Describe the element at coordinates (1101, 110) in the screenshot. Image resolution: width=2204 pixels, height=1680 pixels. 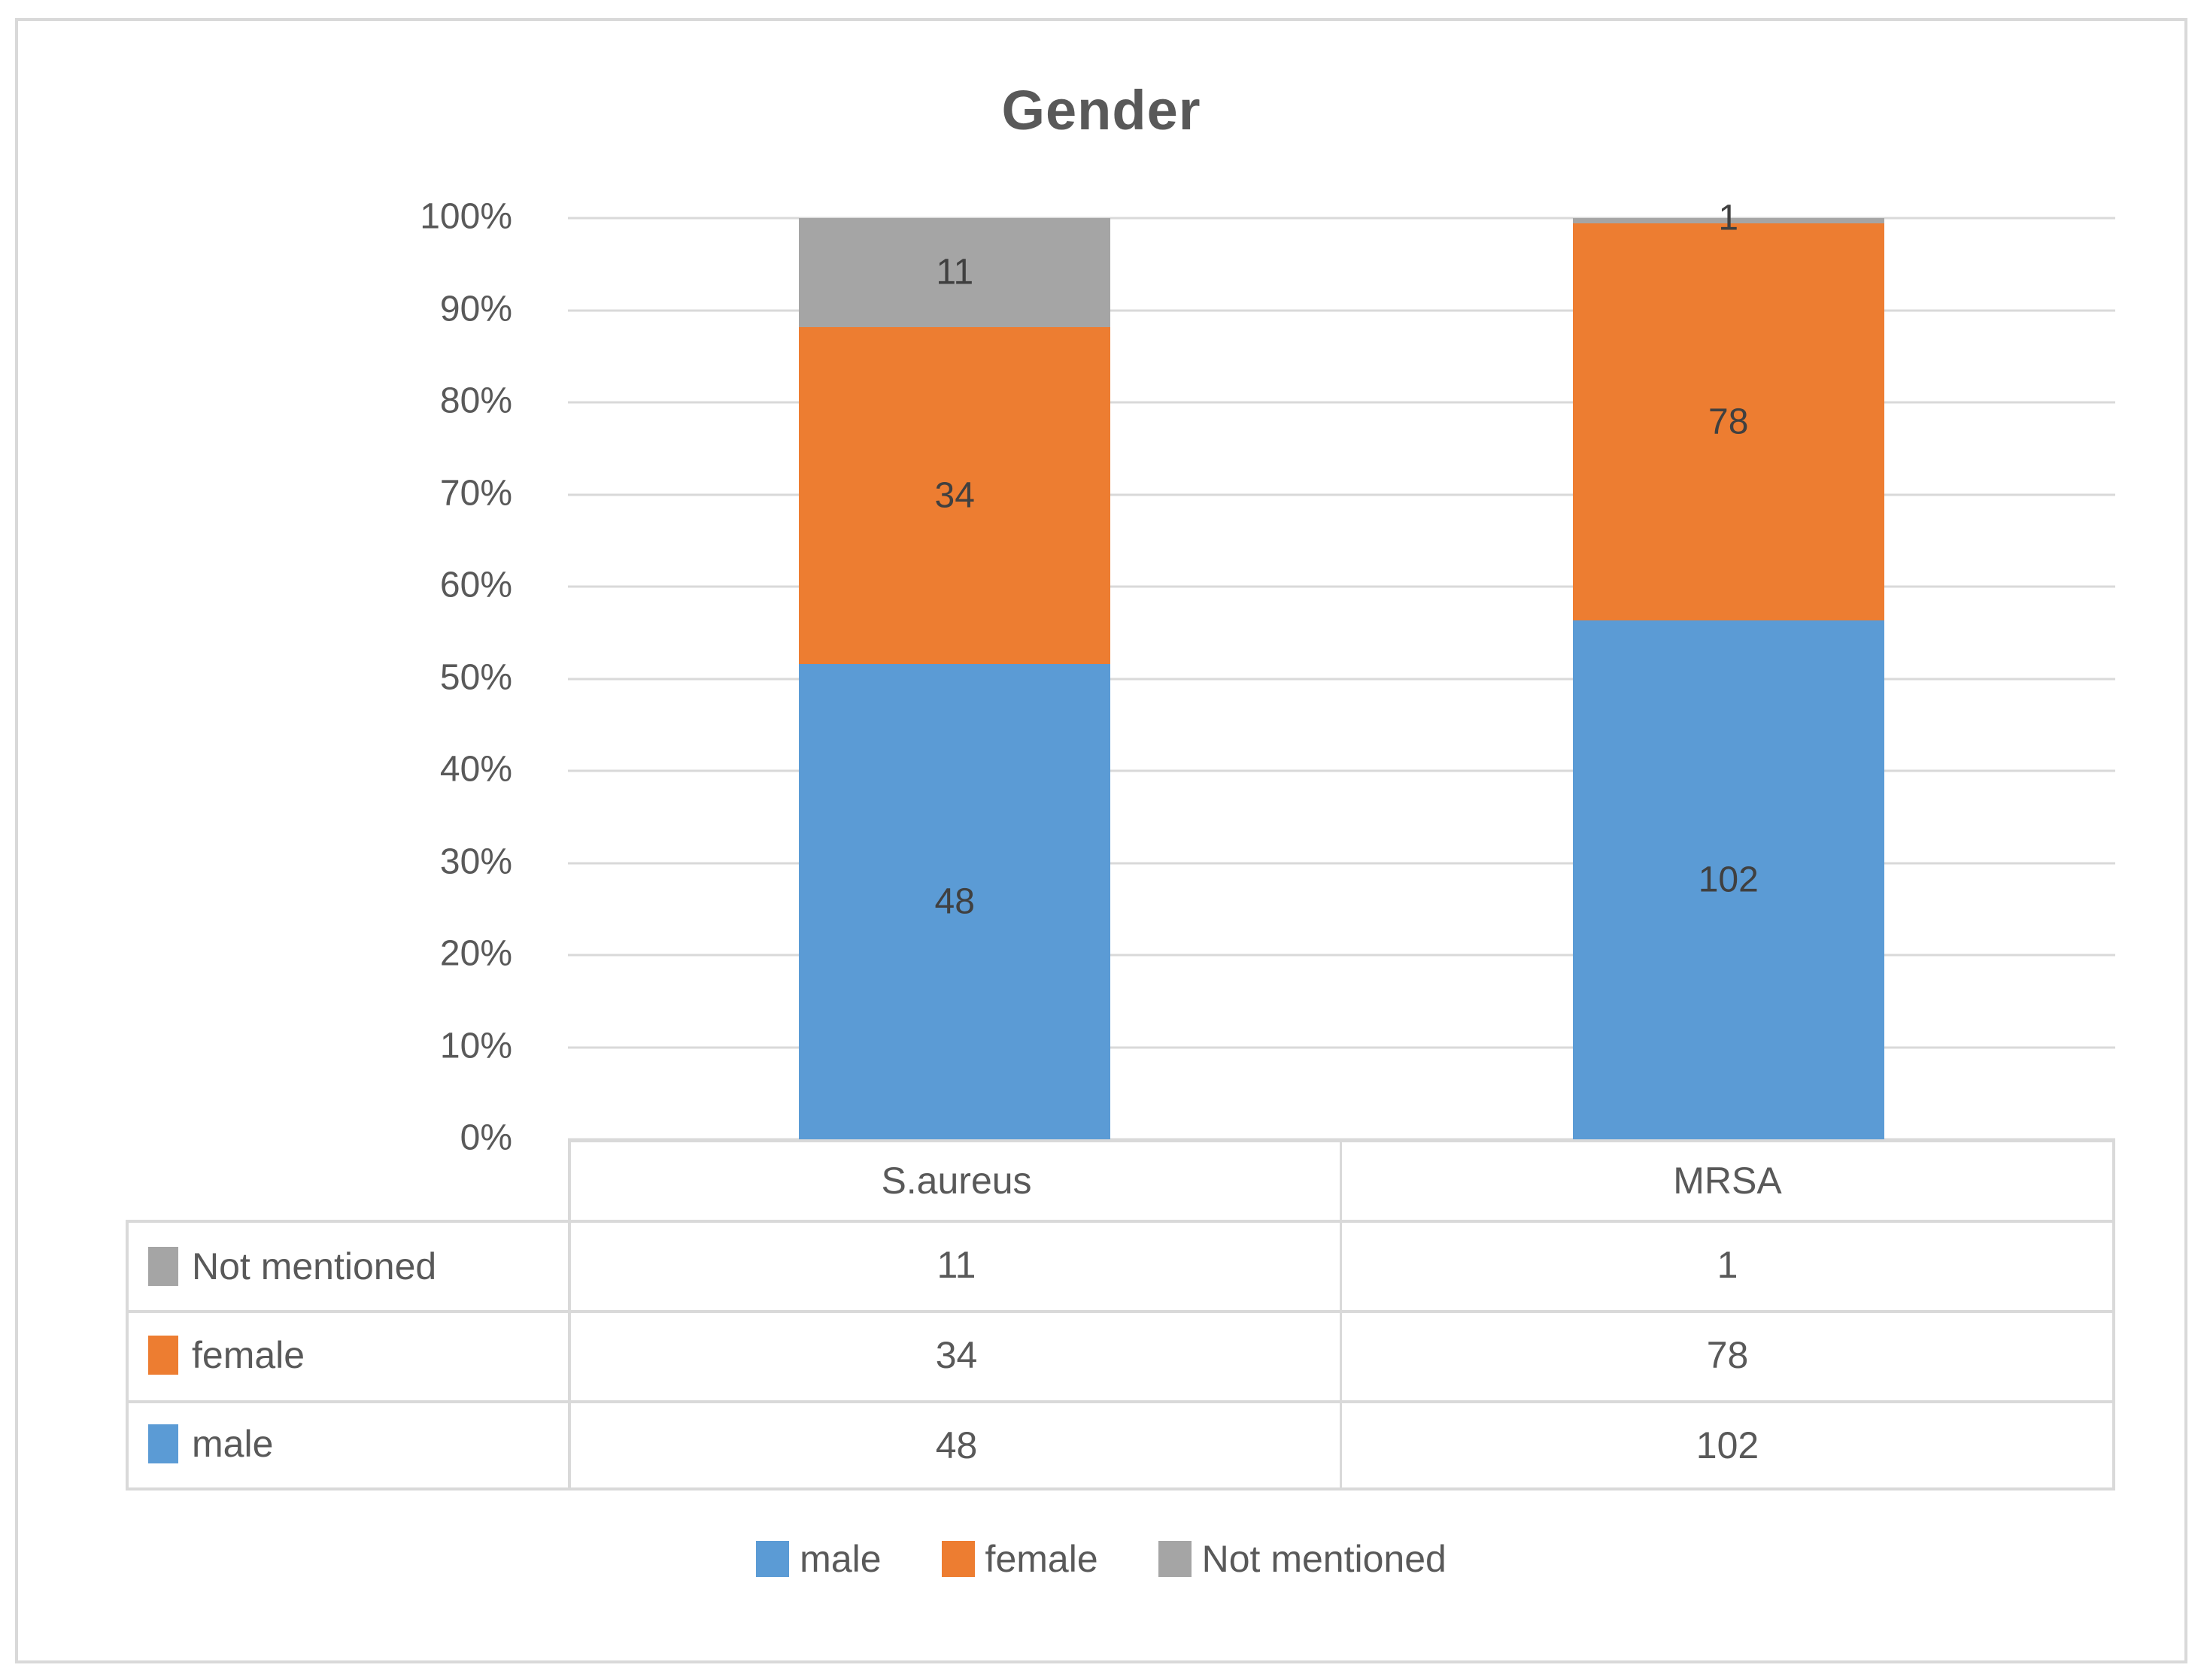
I see `chart-title: Gender` at that location.